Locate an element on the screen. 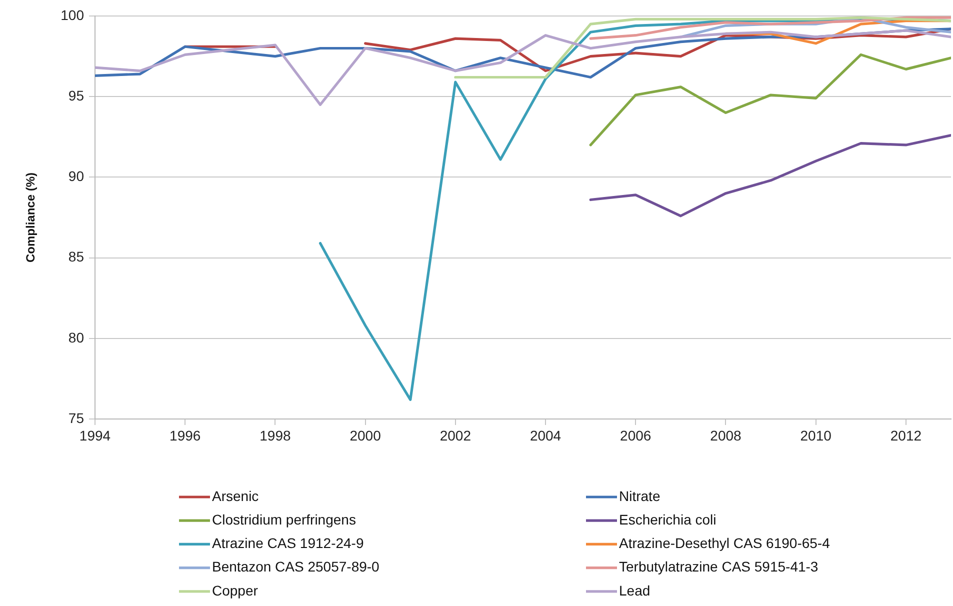 Image resolution: width=953 pixels, height=606 pixels. legend-label: Clostridium perfringens is located at coordinates (284, 519).